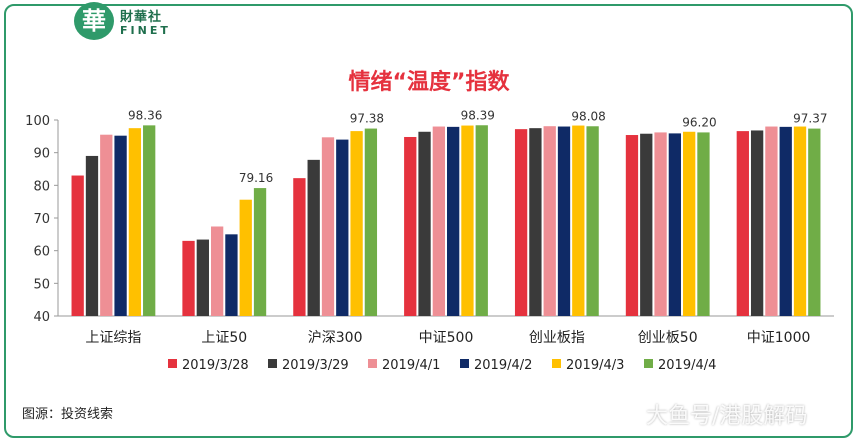 The width and height of the screenshot is (859, 444). I want to click on x-tick-label: 中证500, so click(446, 338).